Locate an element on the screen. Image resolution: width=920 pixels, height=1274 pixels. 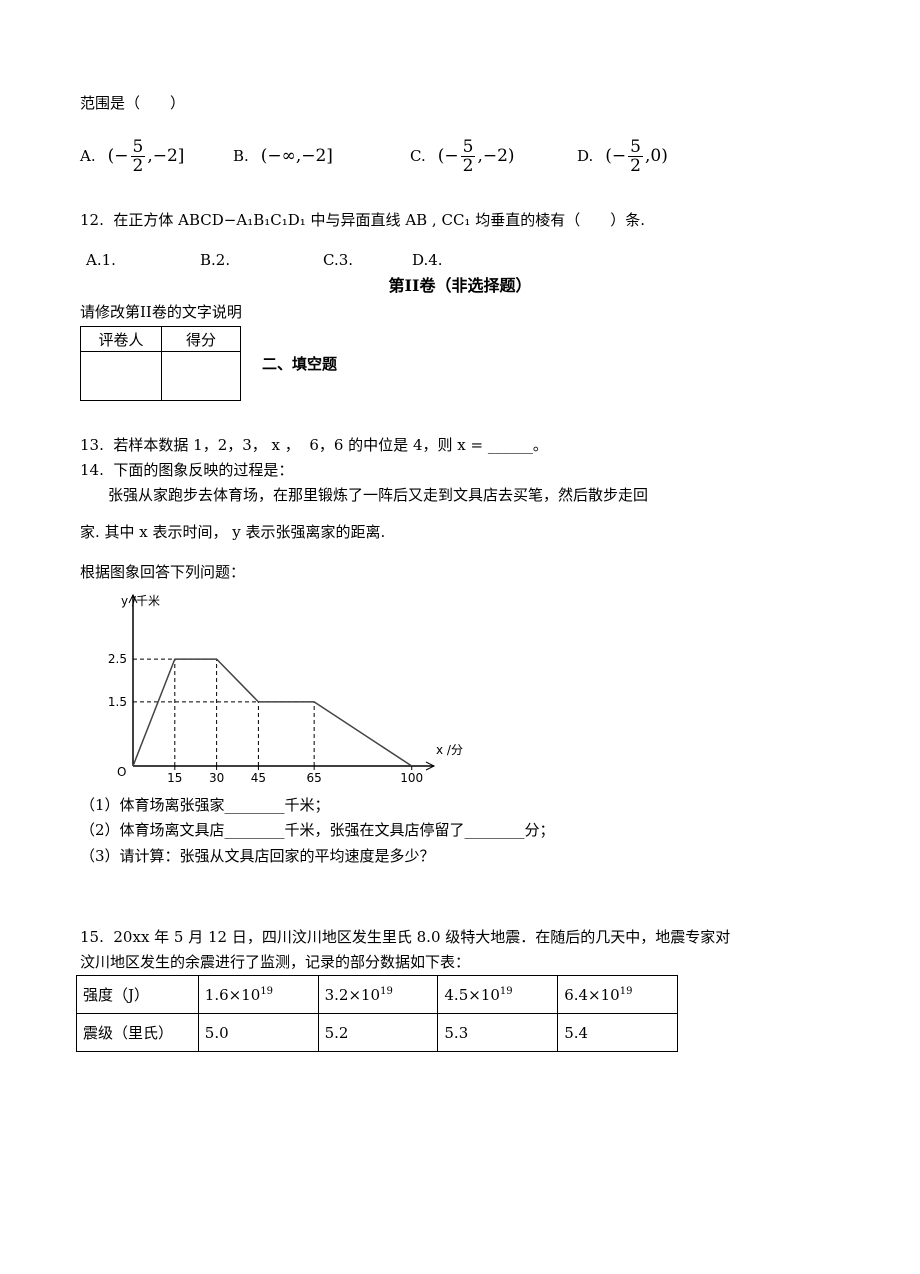
table-cell: 5.4 is located at coordinates (617, 1032).